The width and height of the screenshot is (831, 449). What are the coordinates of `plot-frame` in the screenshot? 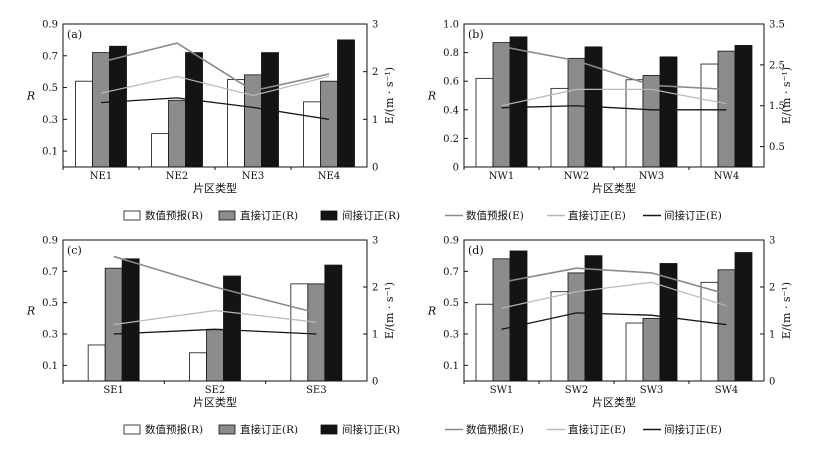 It's located at (215, 310).